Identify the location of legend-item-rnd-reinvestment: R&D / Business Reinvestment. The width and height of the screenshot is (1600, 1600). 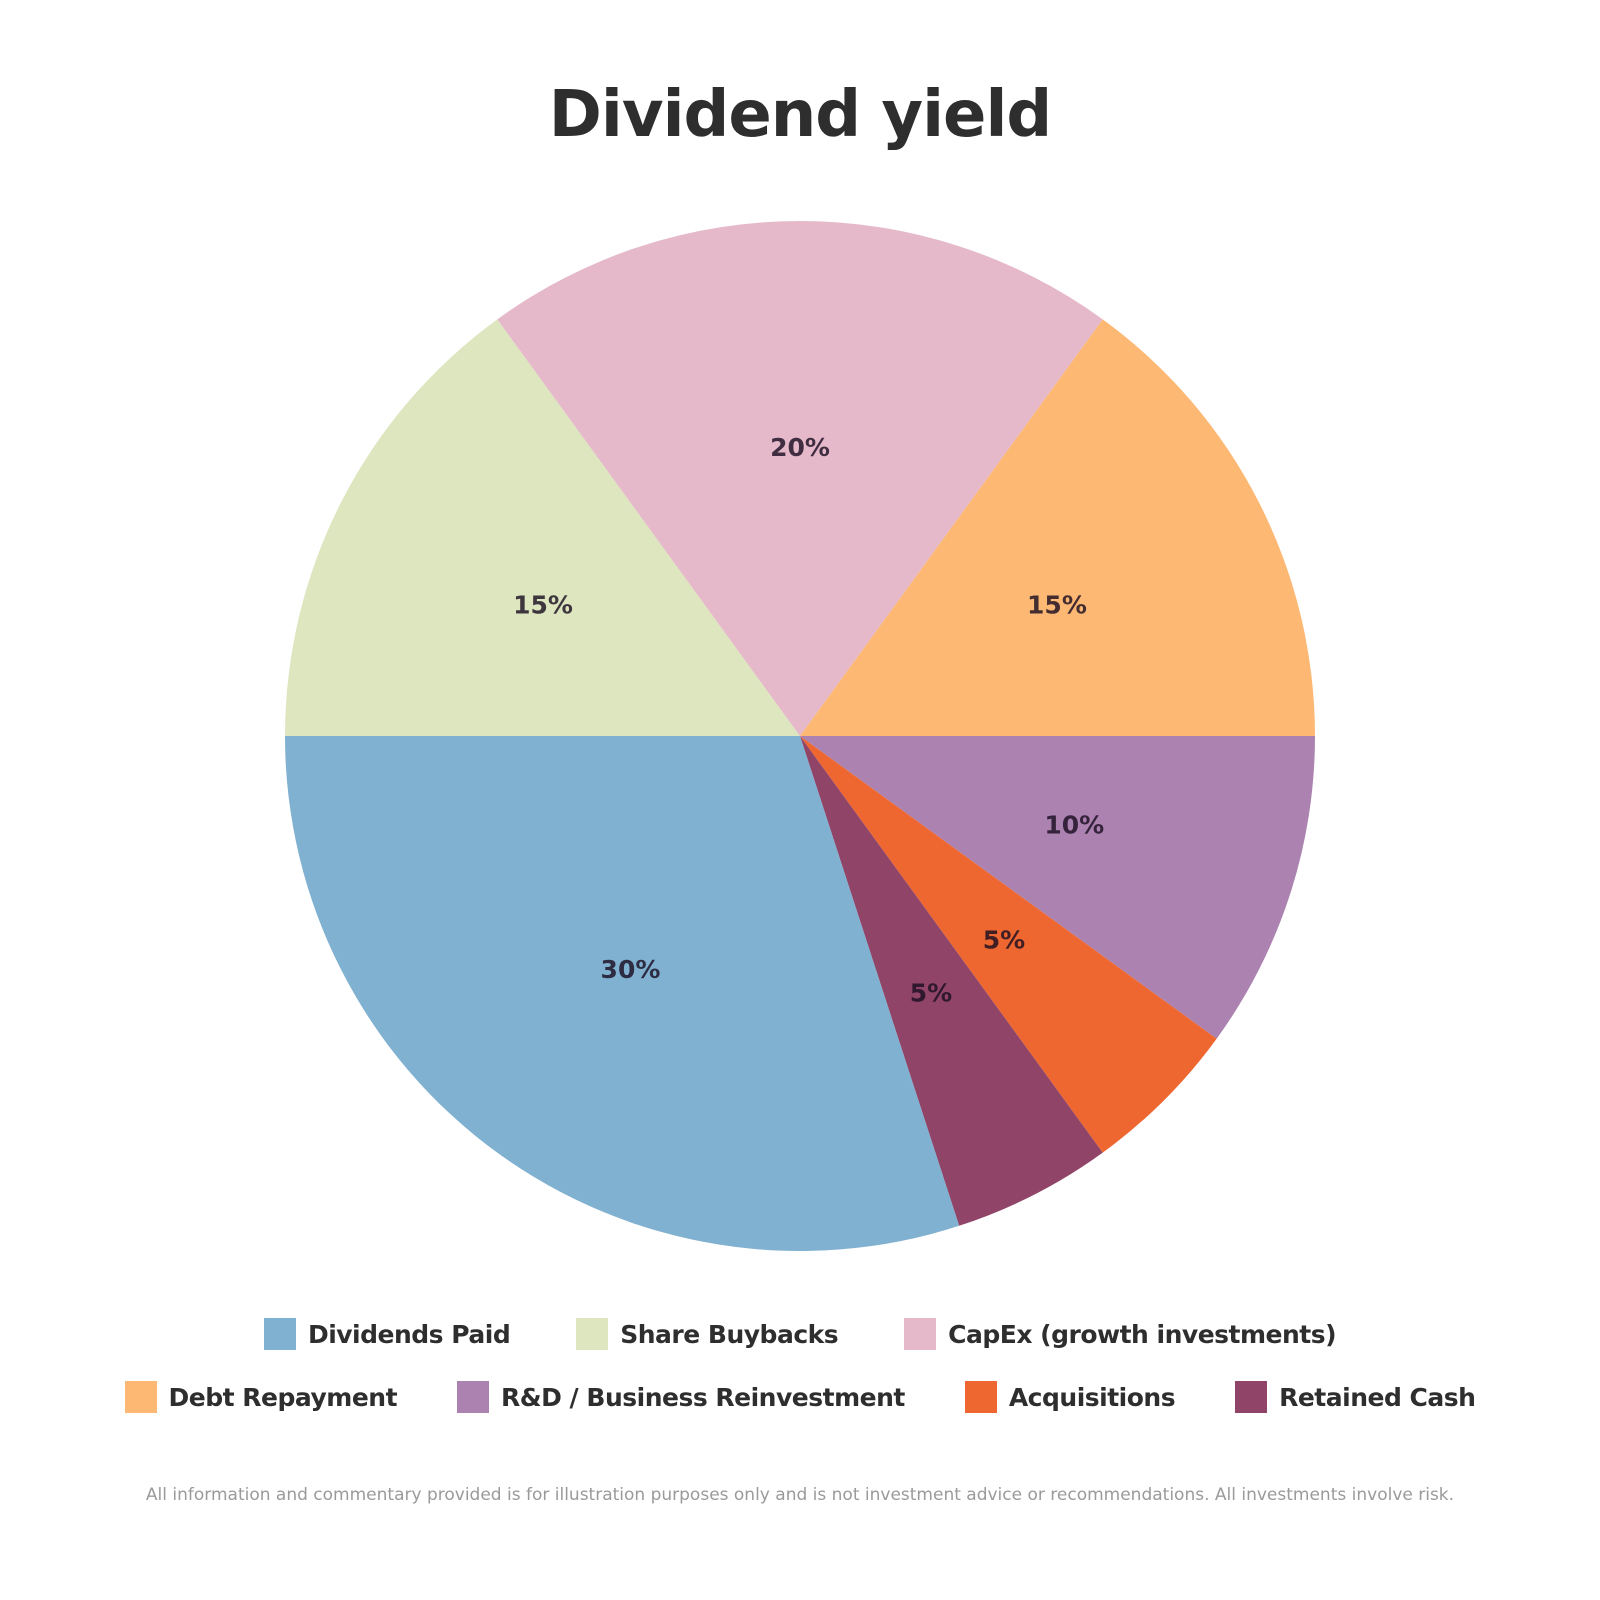
(681, 1397).